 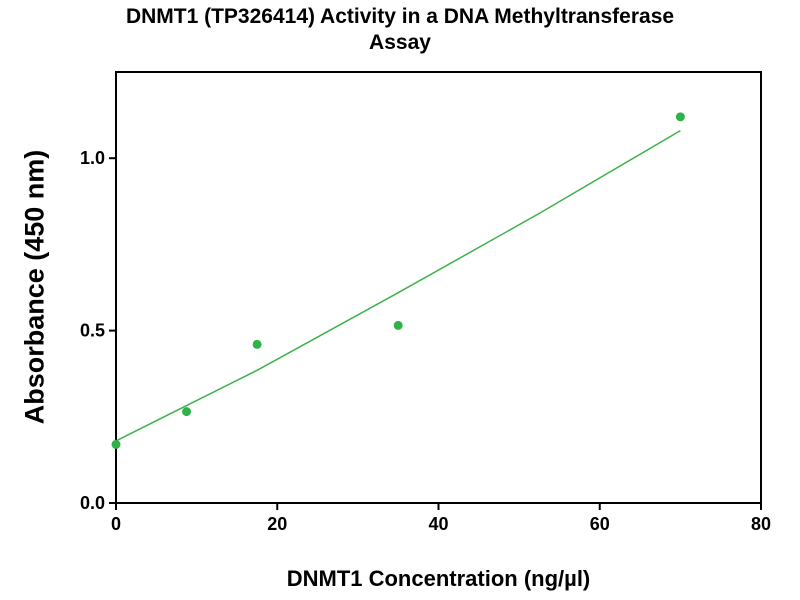 What do you see at coordinates (400, 42) in the screenshot?
I see `chart-title-line-2: Assay` at bounding box center [400, 42].